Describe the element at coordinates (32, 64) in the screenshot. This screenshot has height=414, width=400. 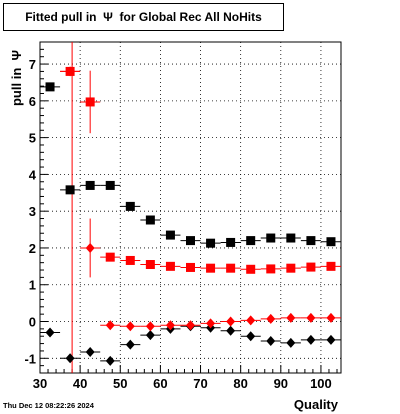
I see `y-tick-label: 7` at that location.